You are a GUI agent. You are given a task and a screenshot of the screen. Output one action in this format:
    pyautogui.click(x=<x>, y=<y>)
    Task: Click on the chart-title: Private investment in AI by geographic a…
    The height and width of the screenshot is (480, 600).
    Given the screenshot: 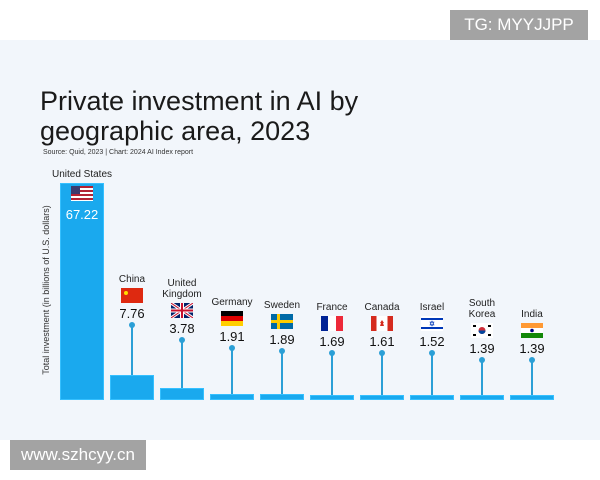 What is the action you would take?
    pyautogui.click(x=199, y=116)
    